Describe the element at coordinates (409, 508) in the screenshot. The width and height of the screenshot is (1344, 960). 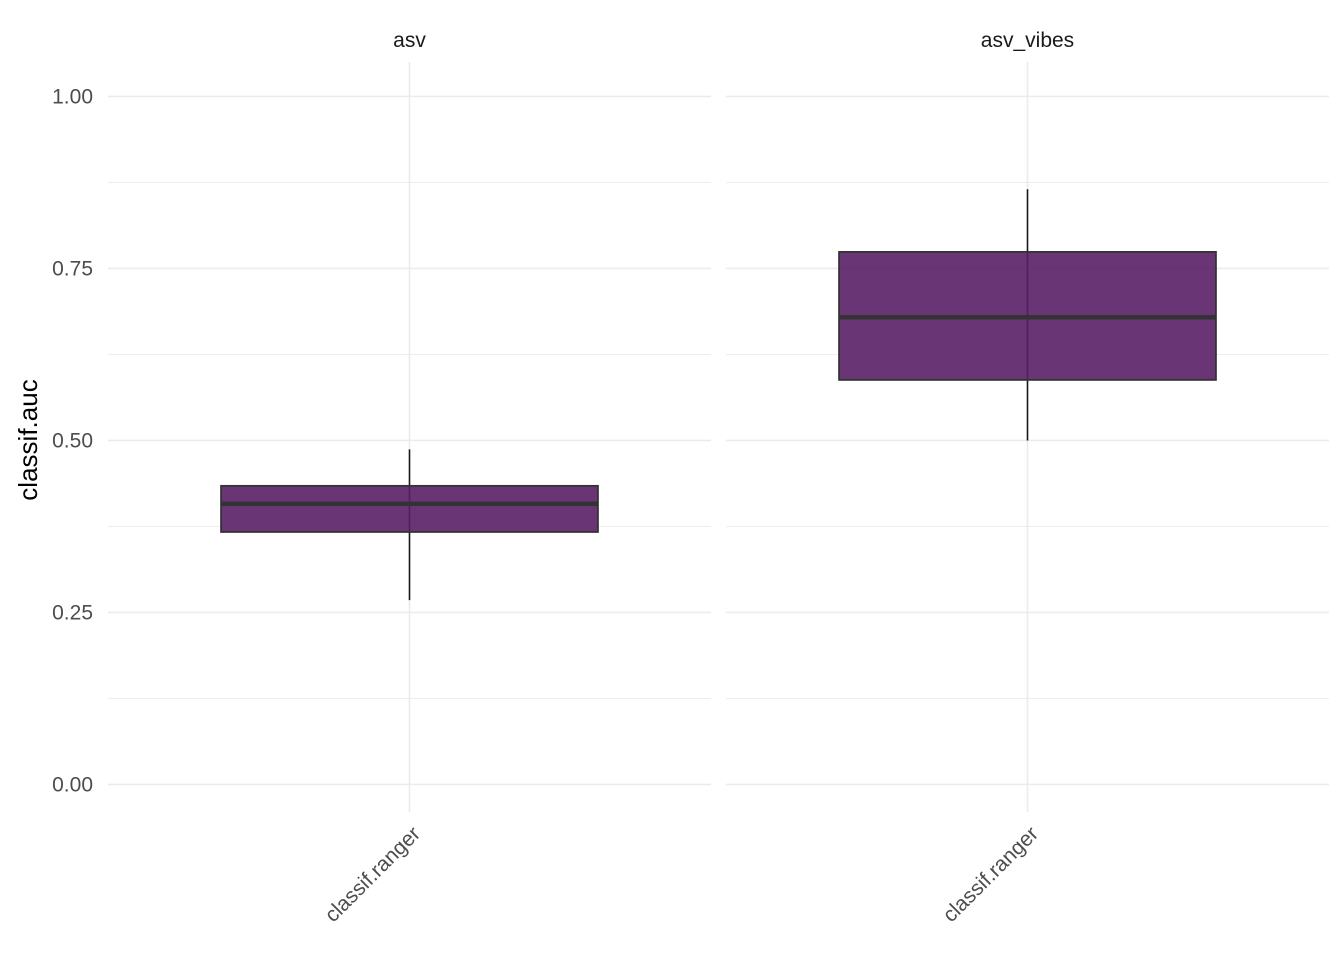
I see `box-iqr` at that location.